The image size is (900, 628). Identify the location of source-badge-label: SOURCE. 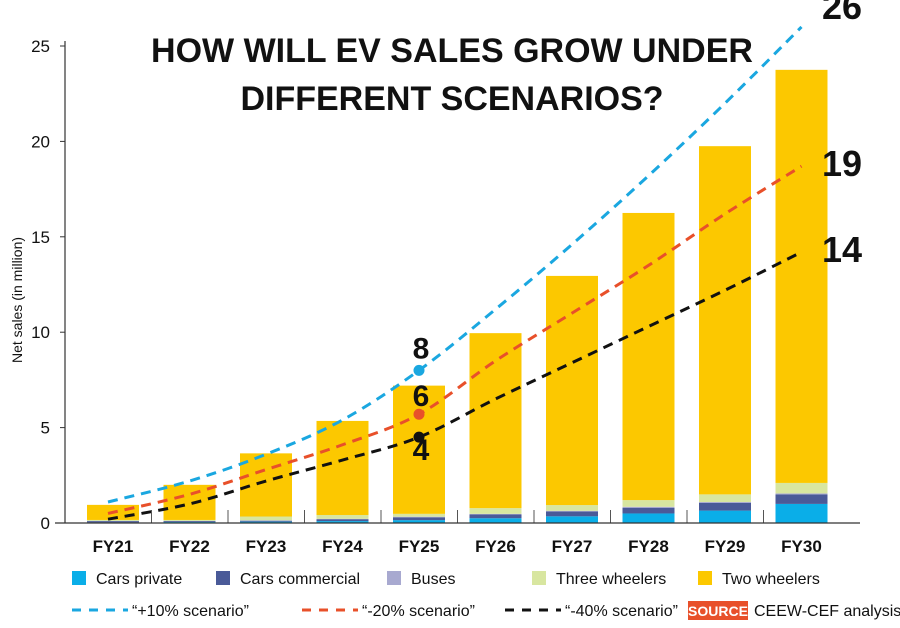
(718, 611).